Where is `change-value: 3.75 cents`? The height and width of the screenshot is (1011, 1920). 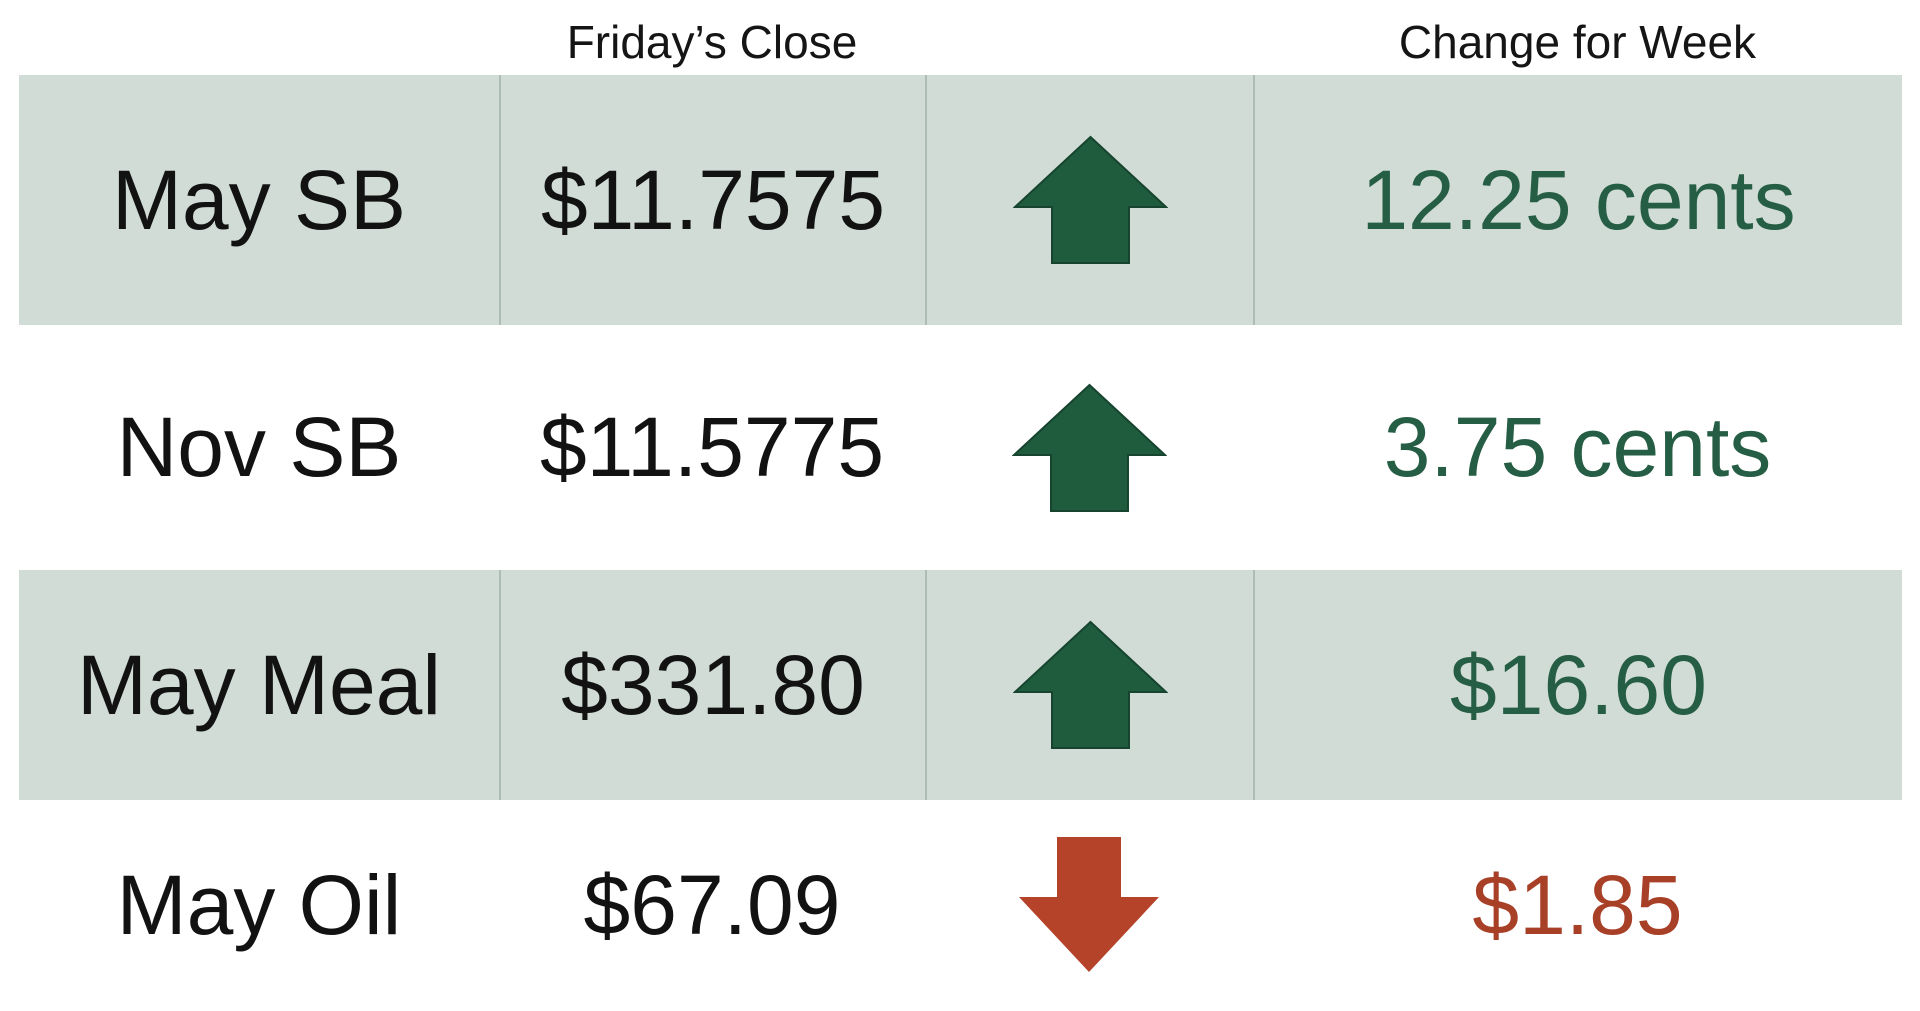
change-value: 3.75 cents is located at coordinates (1577, 447).